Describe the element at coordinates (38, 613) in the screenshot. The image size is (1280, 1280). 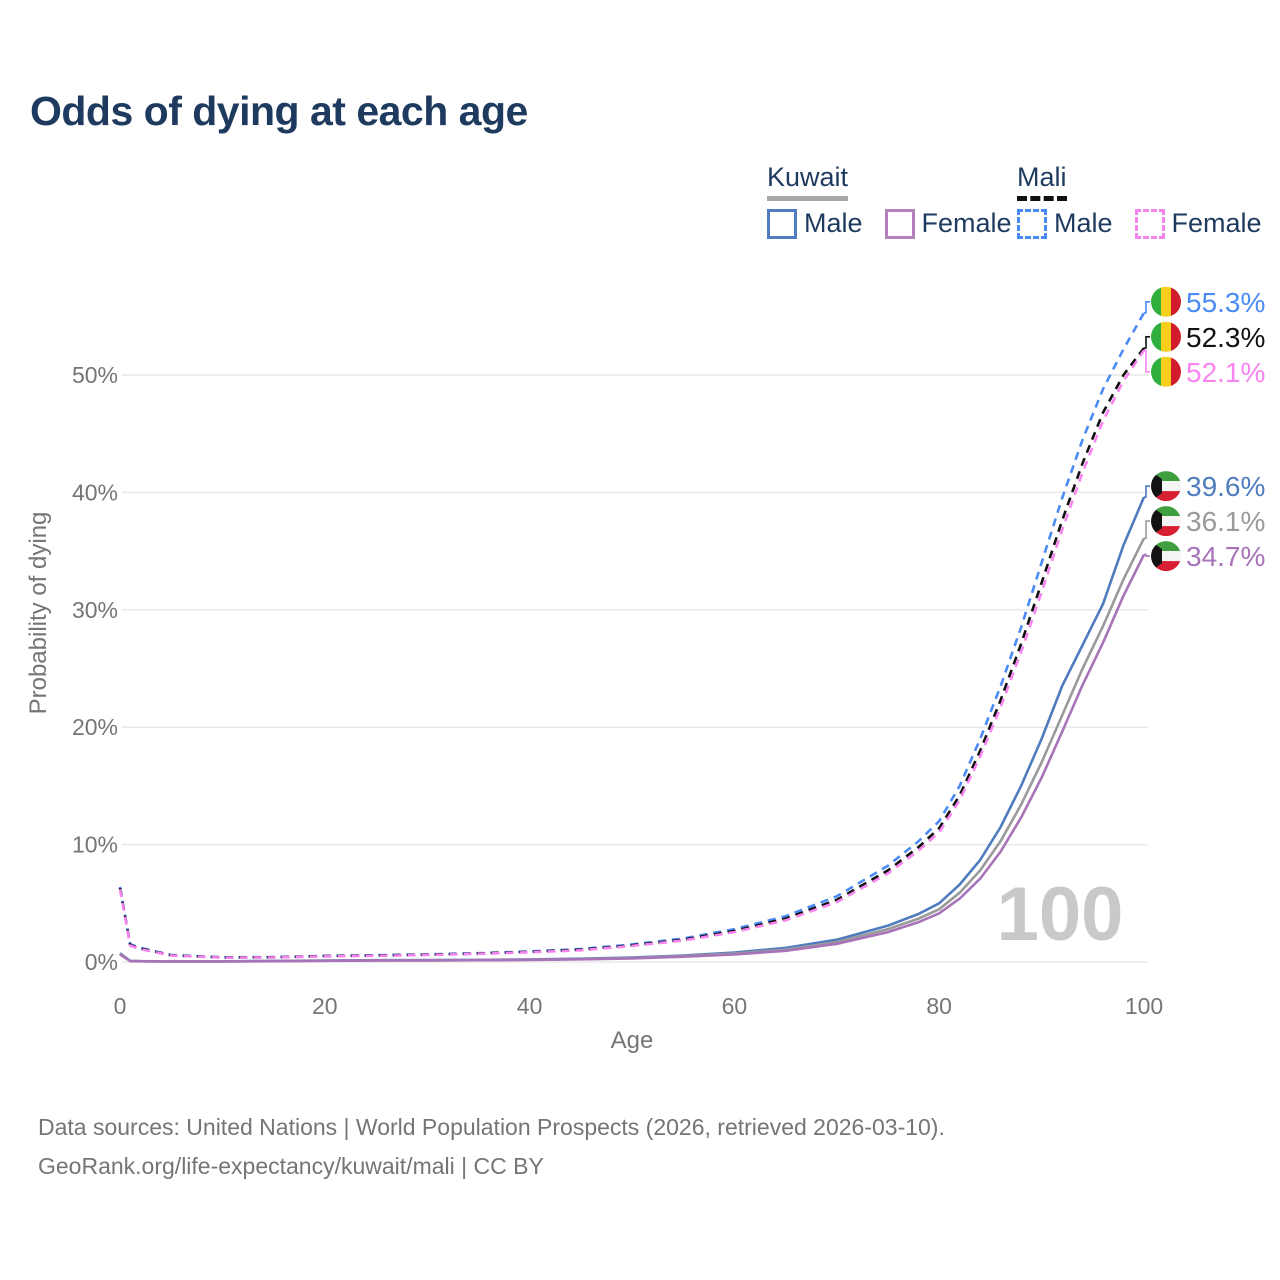
I see `y-axis-title: Probability of dying` at that location.